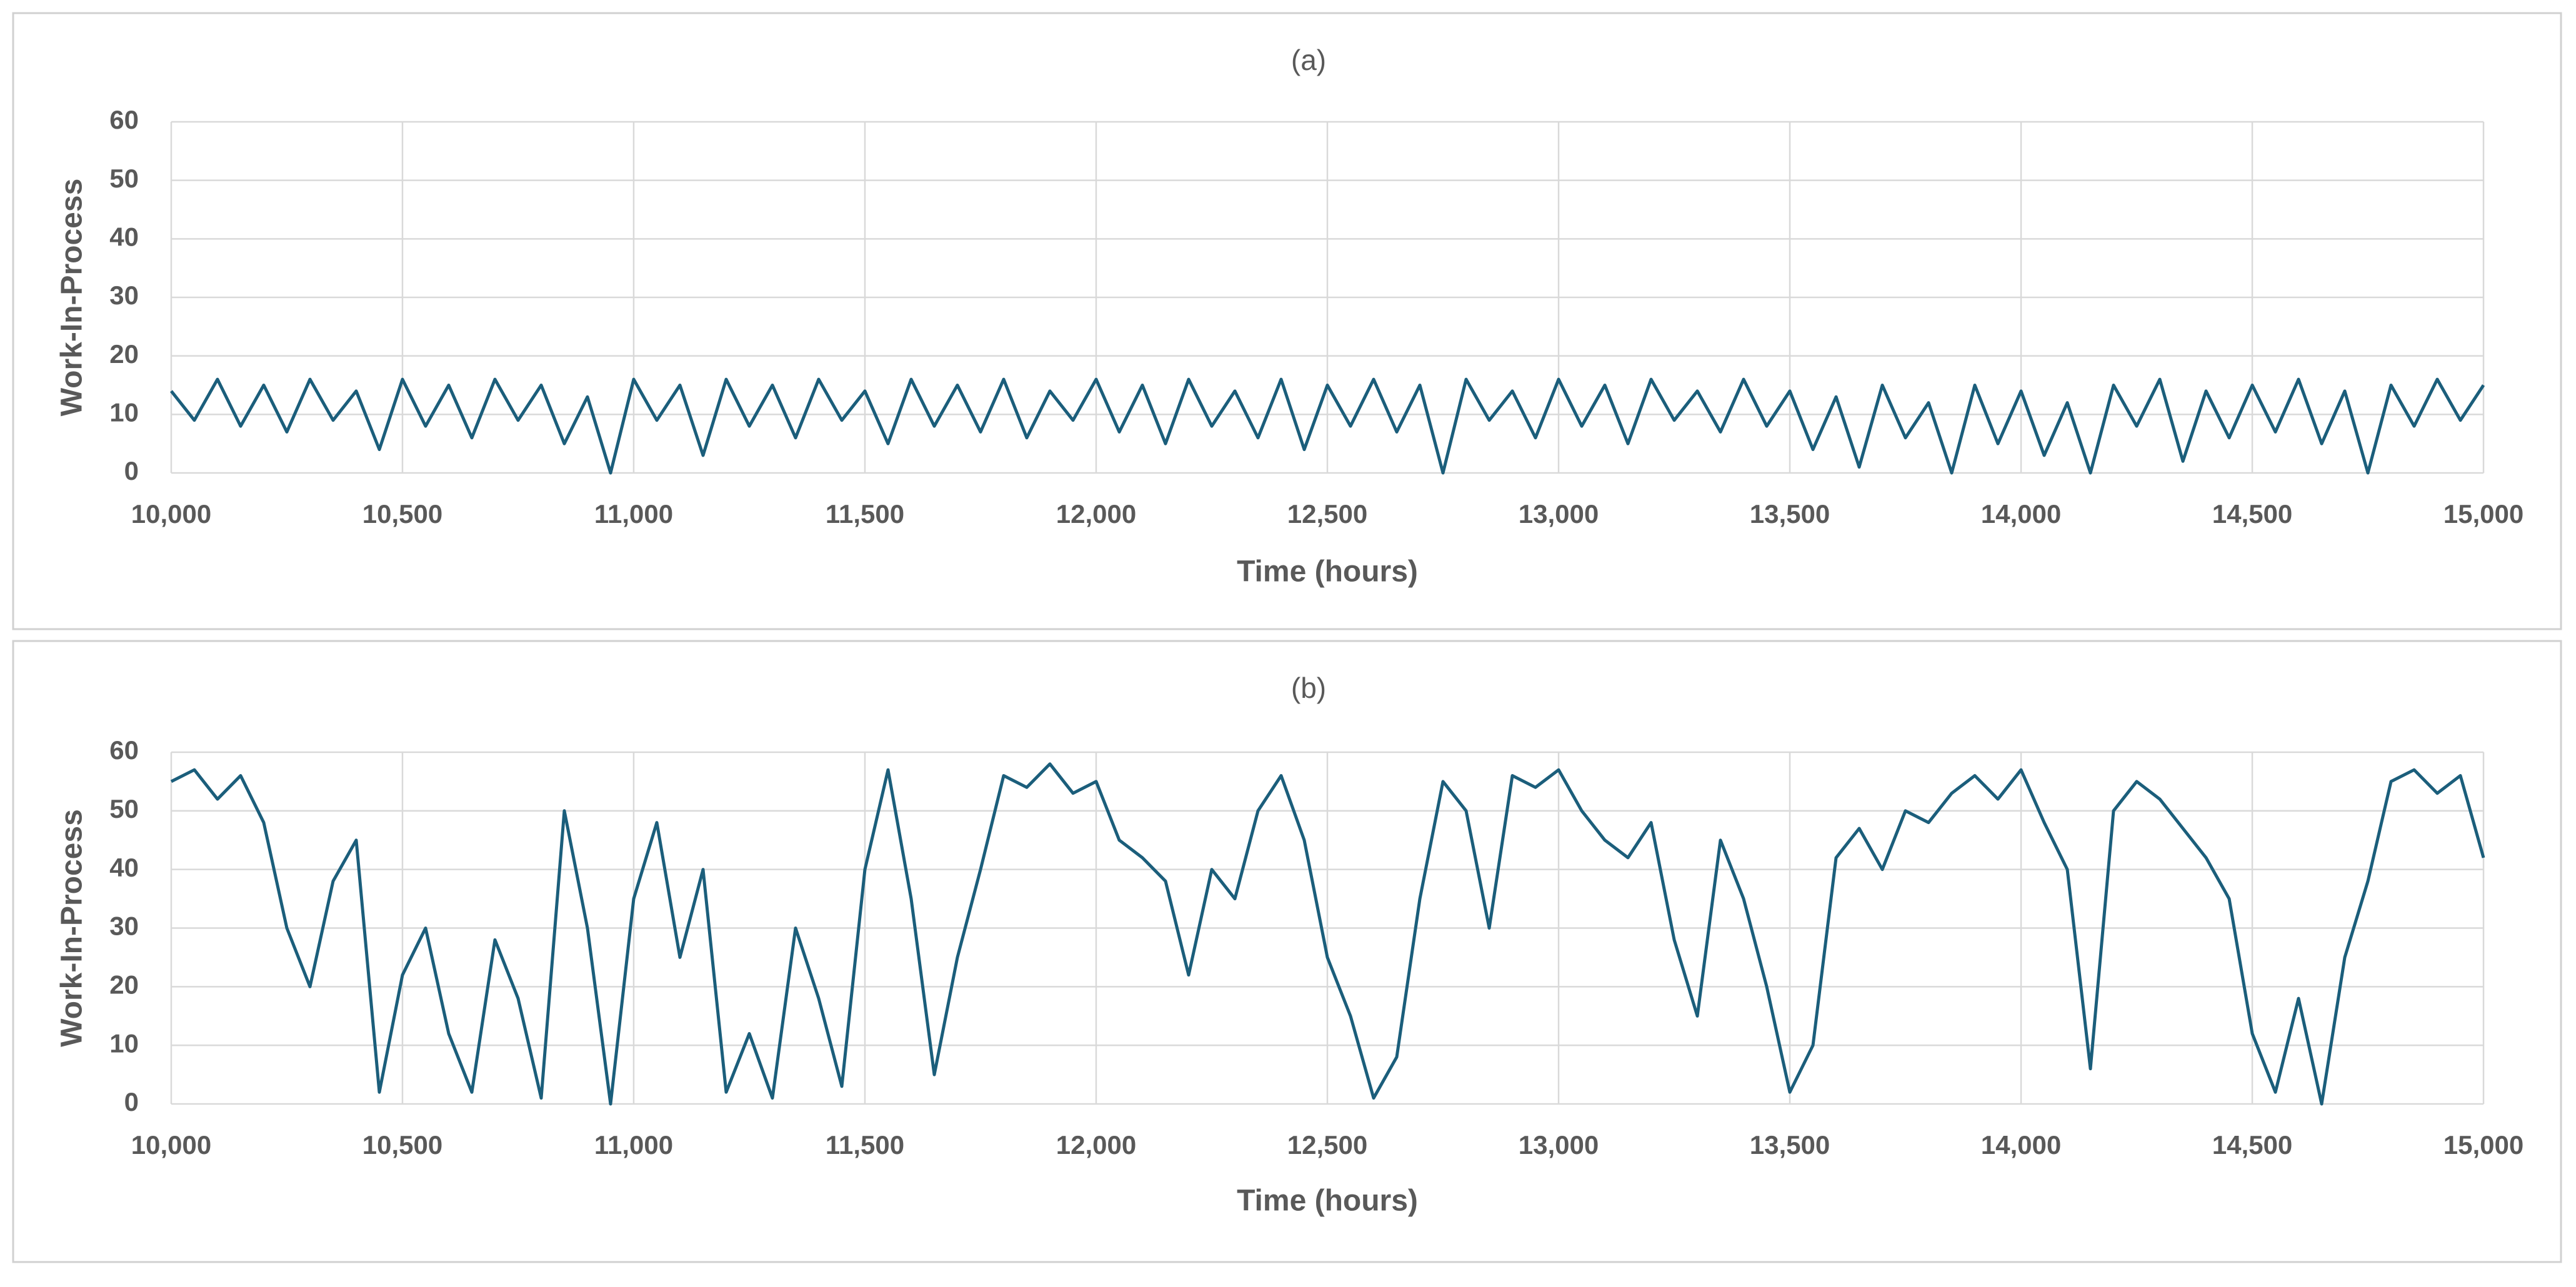  What do you see at coordinates (1327, 426) in the screenshot?
I see `data-line` at bounding box center [1327, 426].